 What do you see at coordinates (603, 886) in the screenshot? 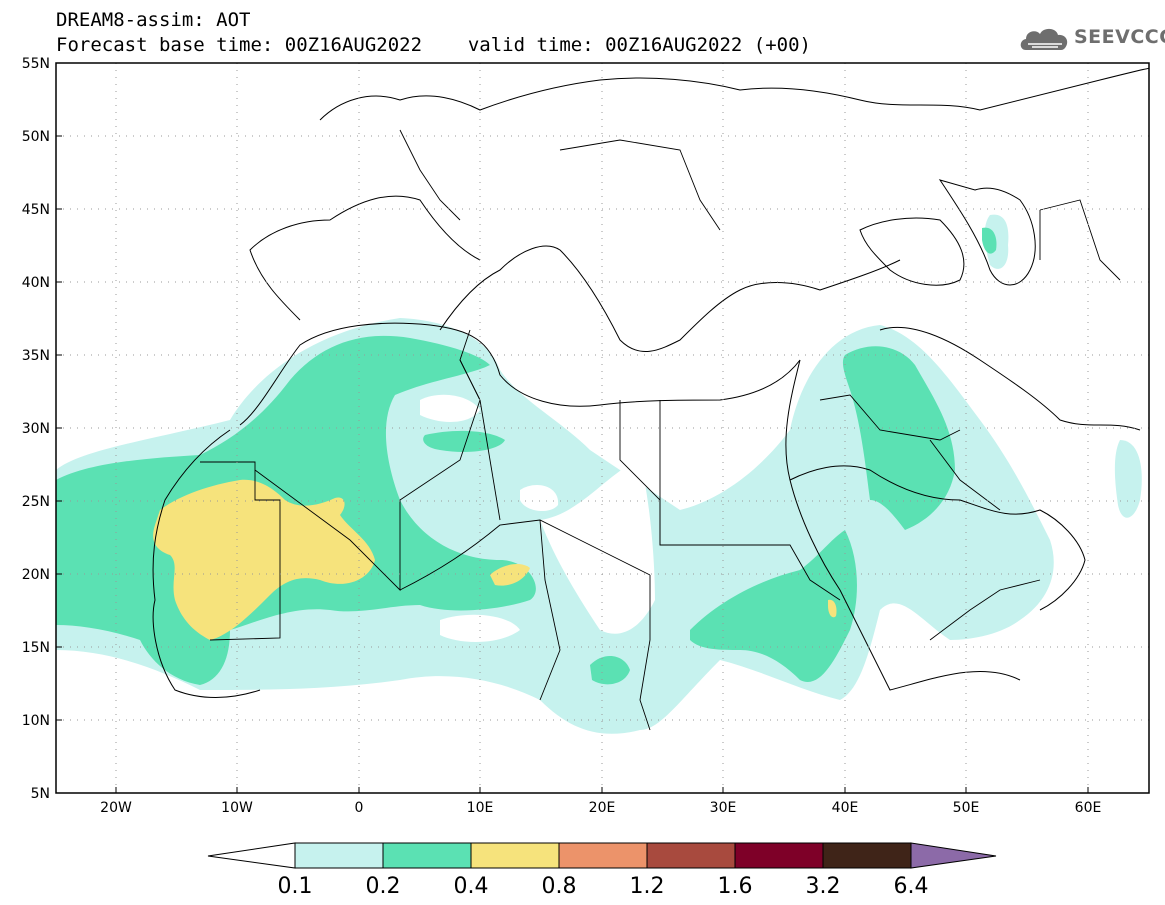
I see `colorbar-labels: 0.1 0.2 0.4 0.8 1.2 1.6 3.2 6.4` at bounding box center [603, 886].